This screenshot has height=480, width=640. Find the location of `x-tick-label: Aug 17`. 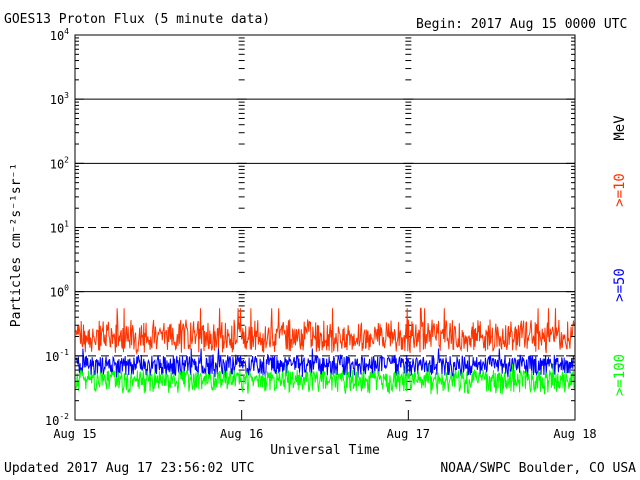

x-tick-label: Aug 17 is located at coordinates (408, 434).